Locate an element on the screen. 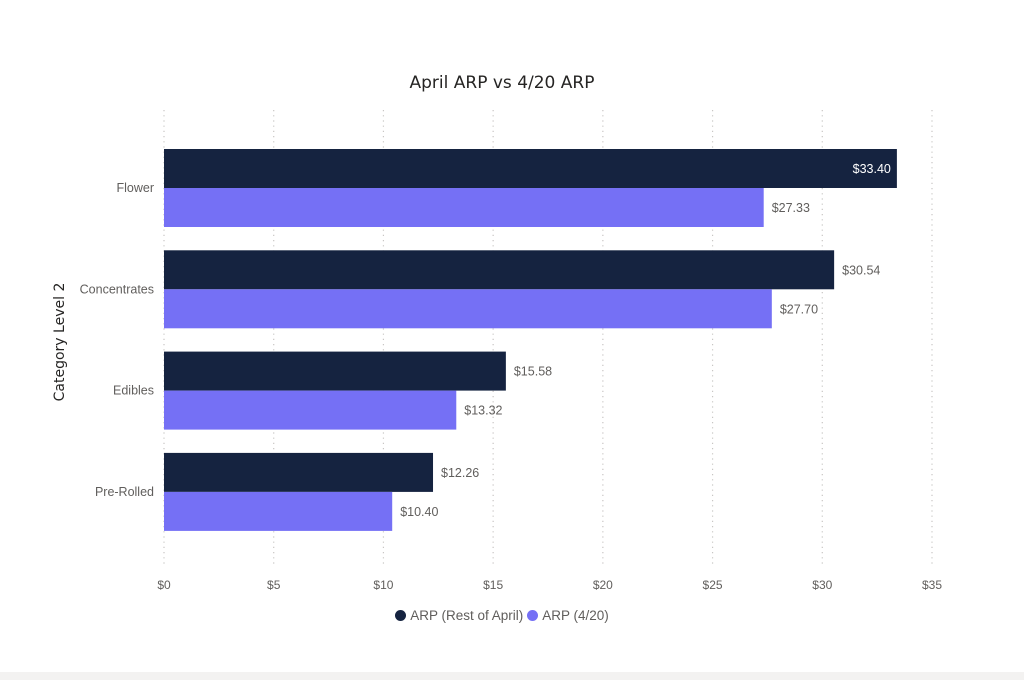  legend: ARP (Rest of April) ARP (4/20) is located at coordinates (502, 615).